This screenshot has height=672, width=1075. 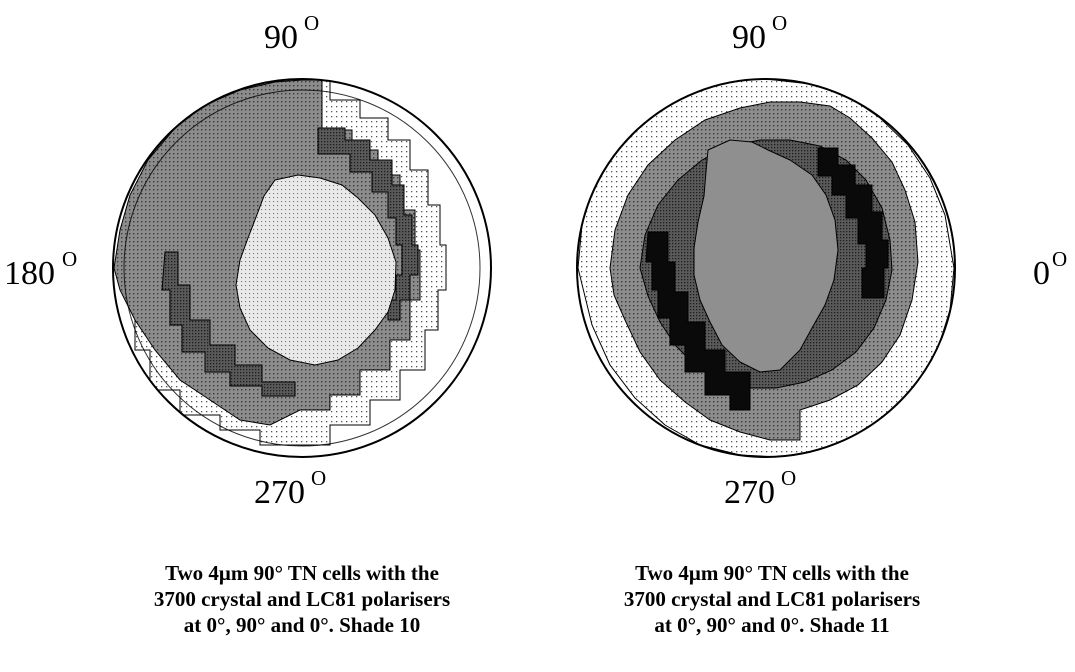 I want to click on right-caption-line-1: Two 4μm 90° TN cells with the, so click(x=772, y=573).